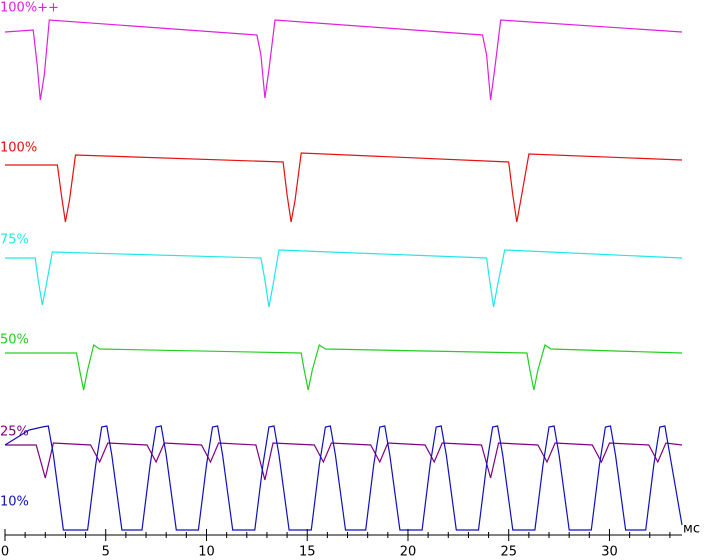 The image size is (708, 560). I want to click on series-label: 10%, so click(14, 502).